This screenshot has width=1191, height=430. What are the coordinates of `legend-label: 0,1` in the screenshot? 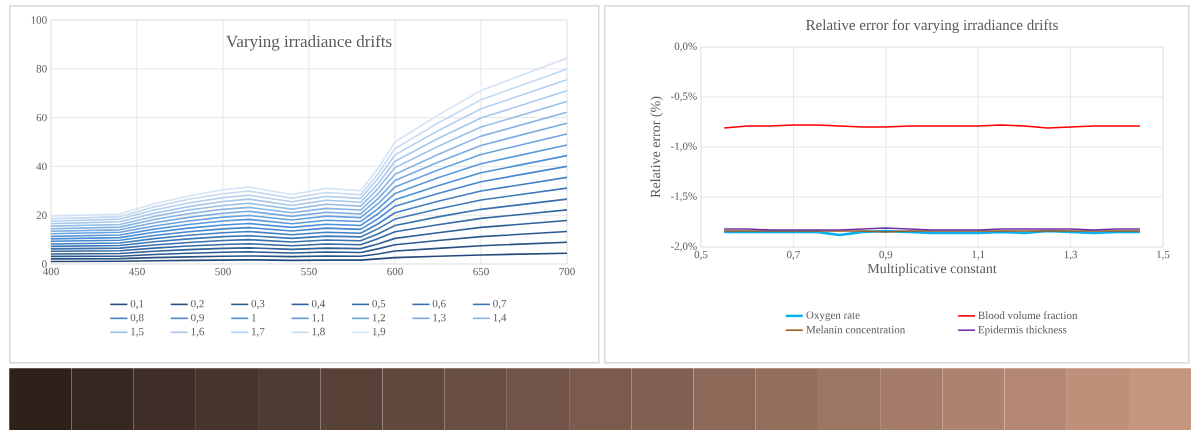 It's located at (137, 304).